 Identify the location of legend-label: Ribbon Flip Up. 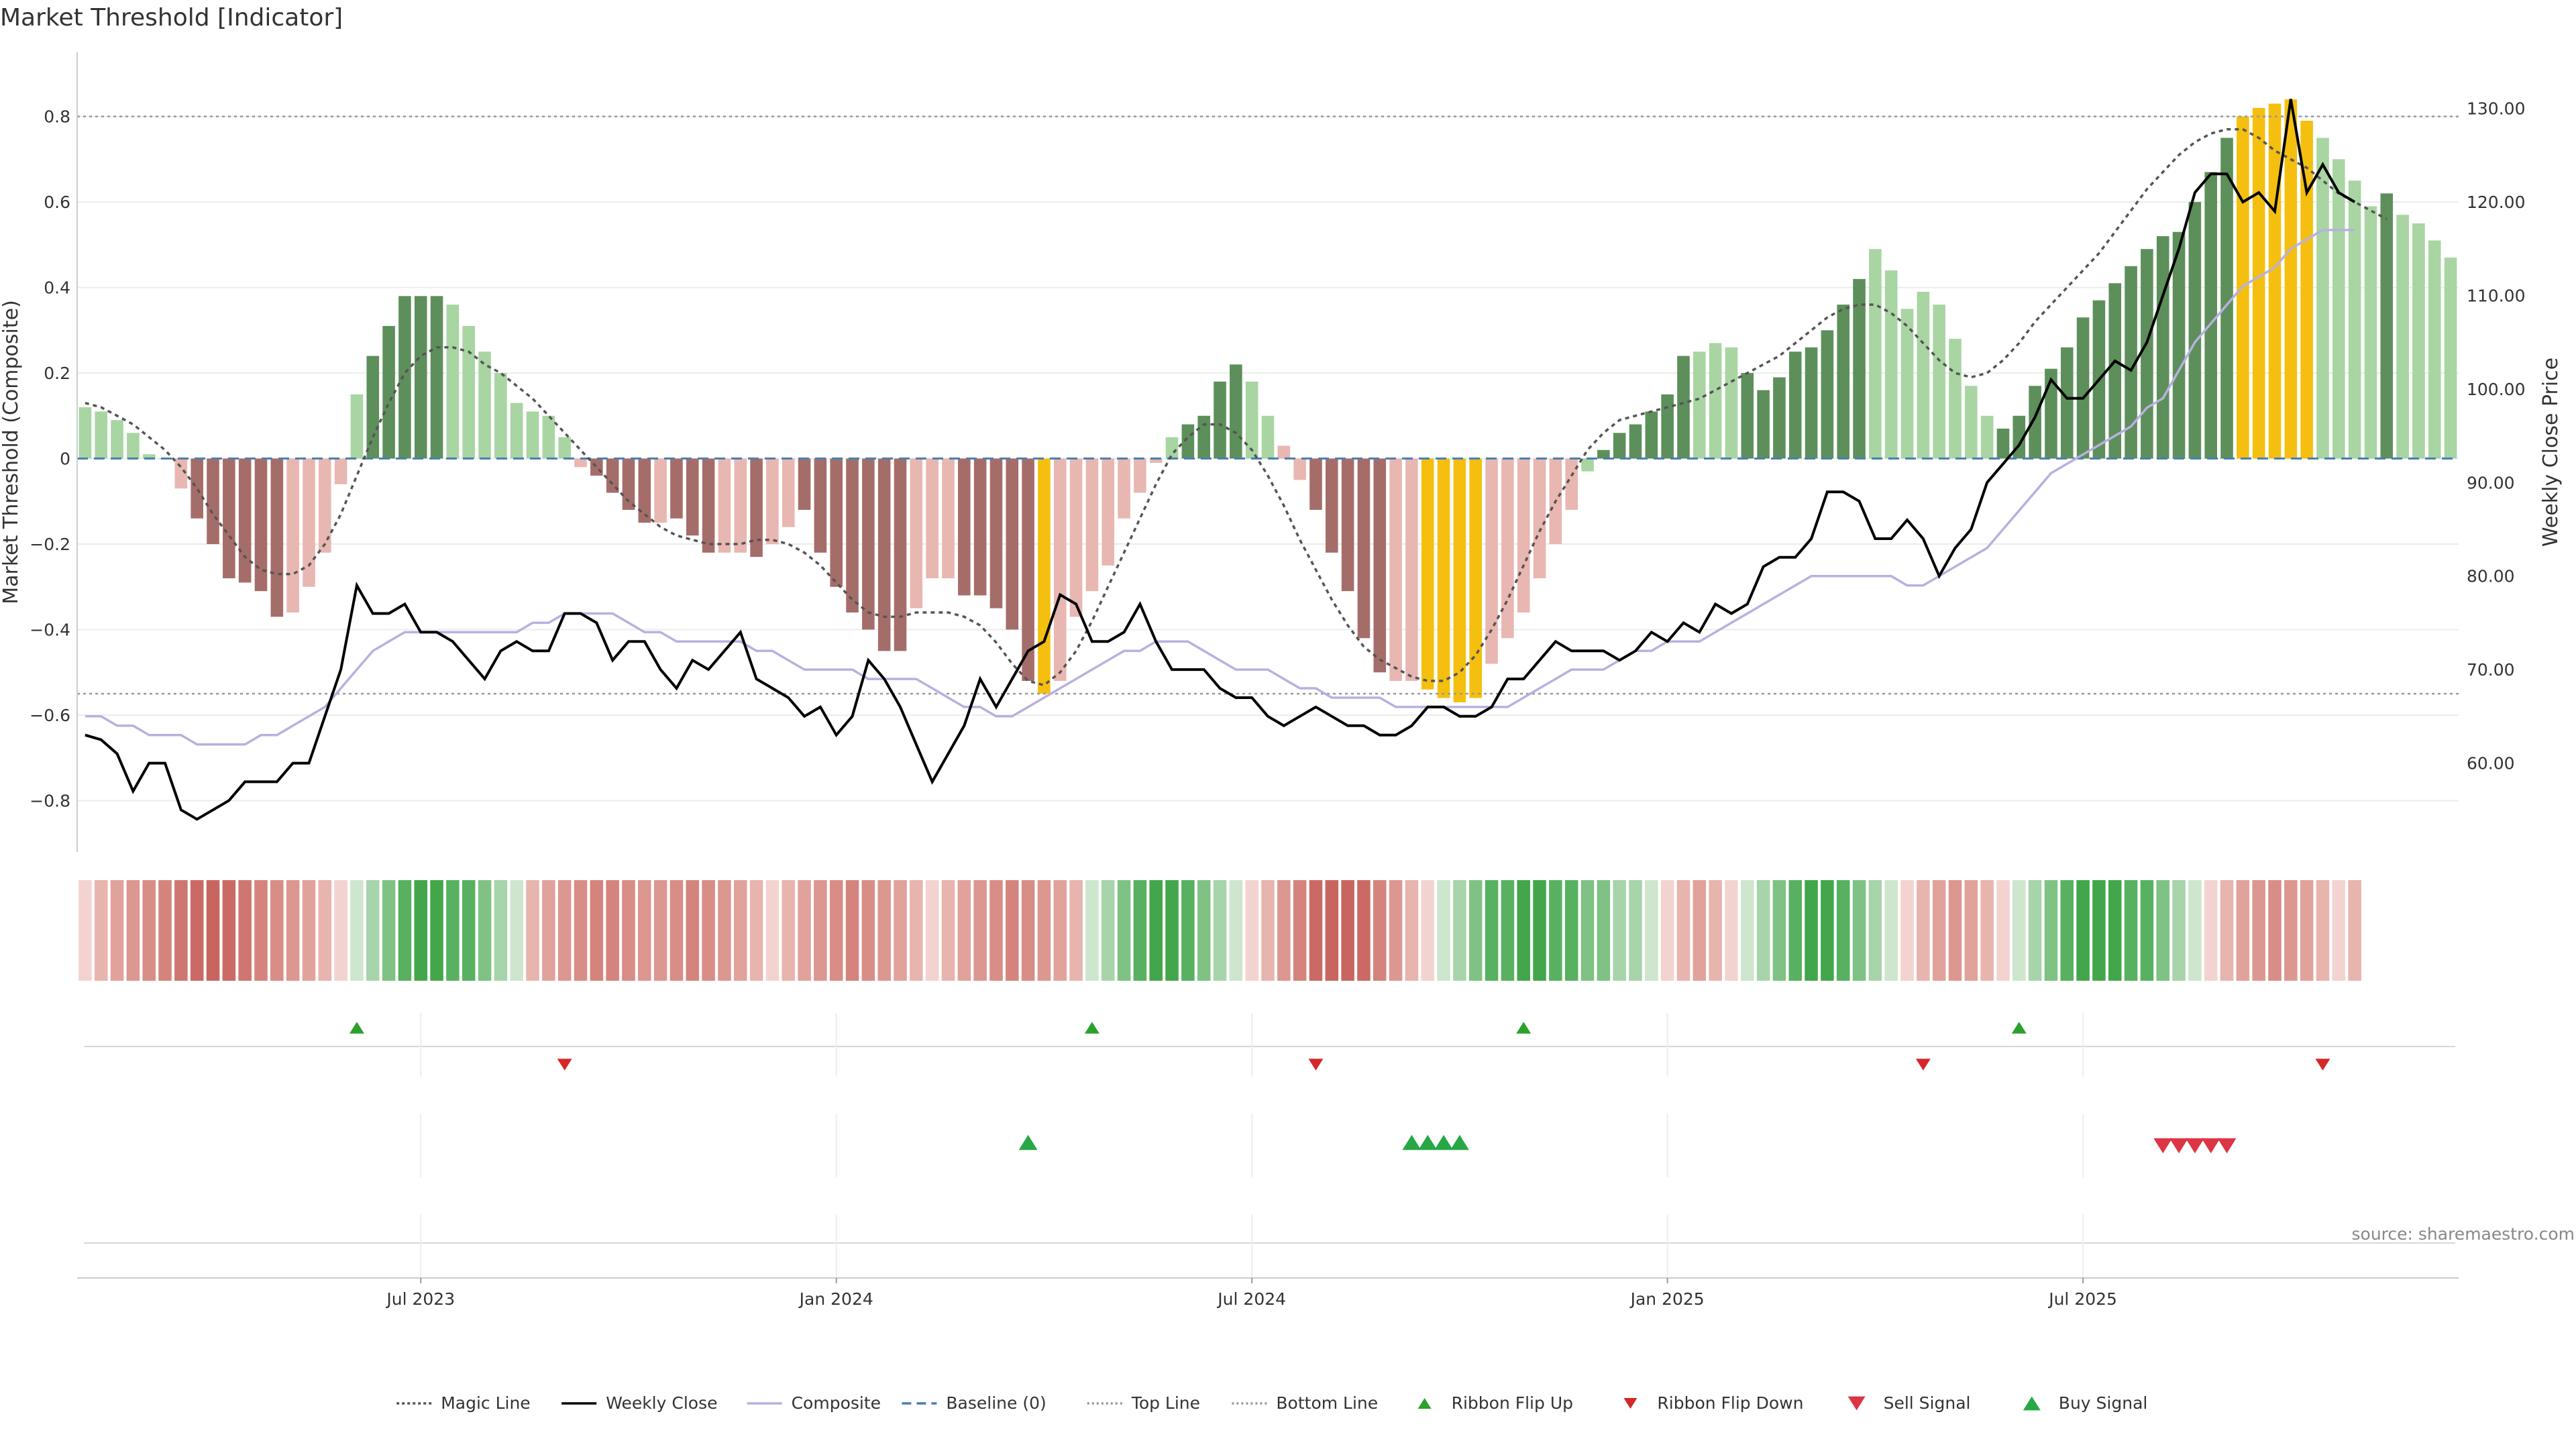
(1512, 1403).